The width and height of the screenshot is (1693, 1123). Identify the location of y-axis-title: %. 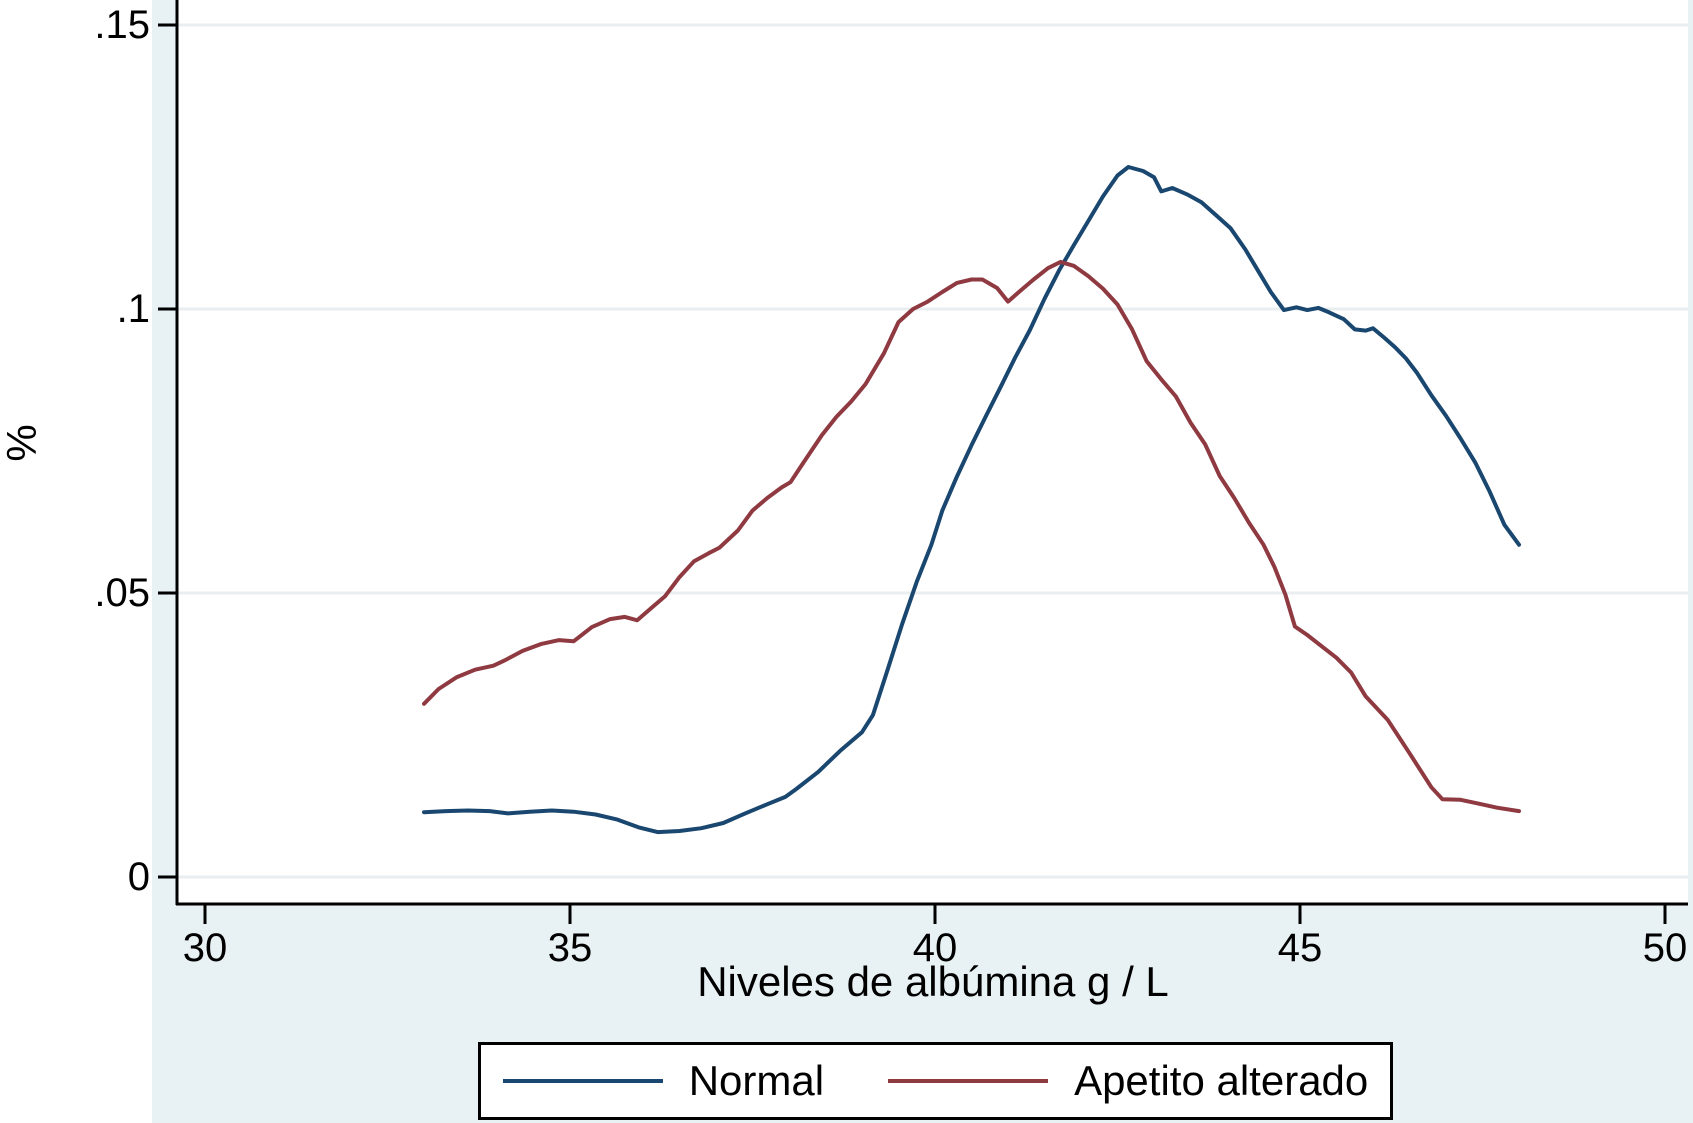
(22, 443).